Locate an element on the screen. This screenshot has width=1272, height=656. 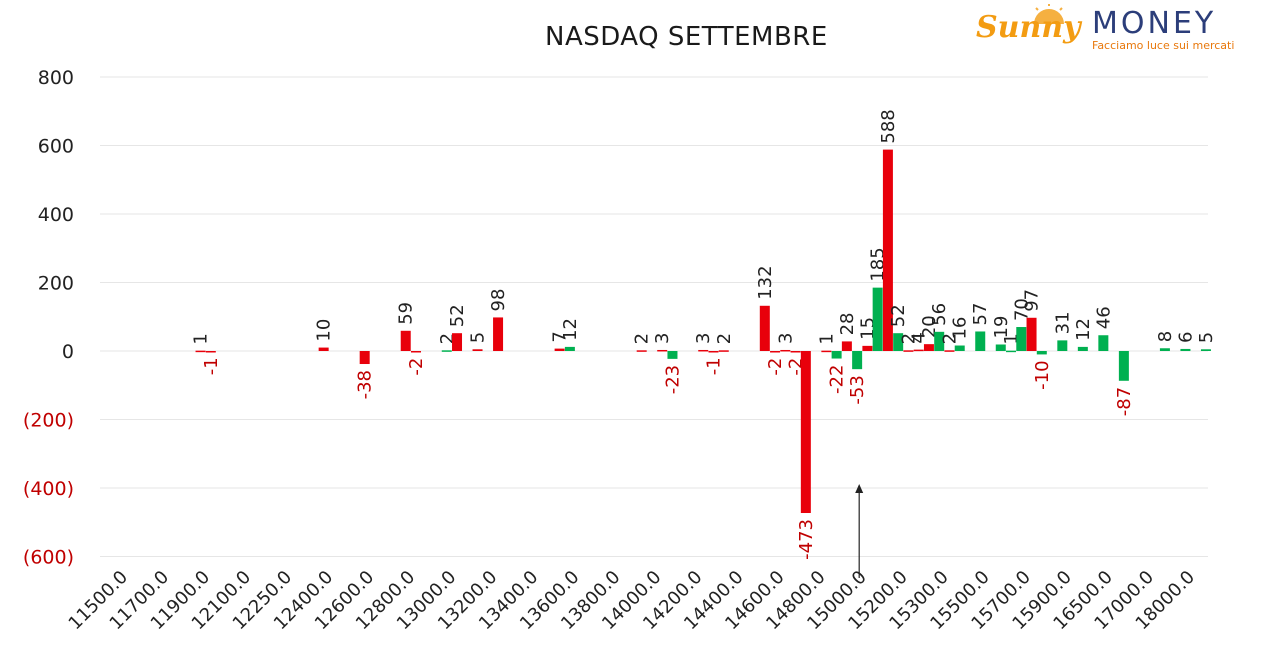
y-tick-label: (200) is located at coordinates (48, 421).